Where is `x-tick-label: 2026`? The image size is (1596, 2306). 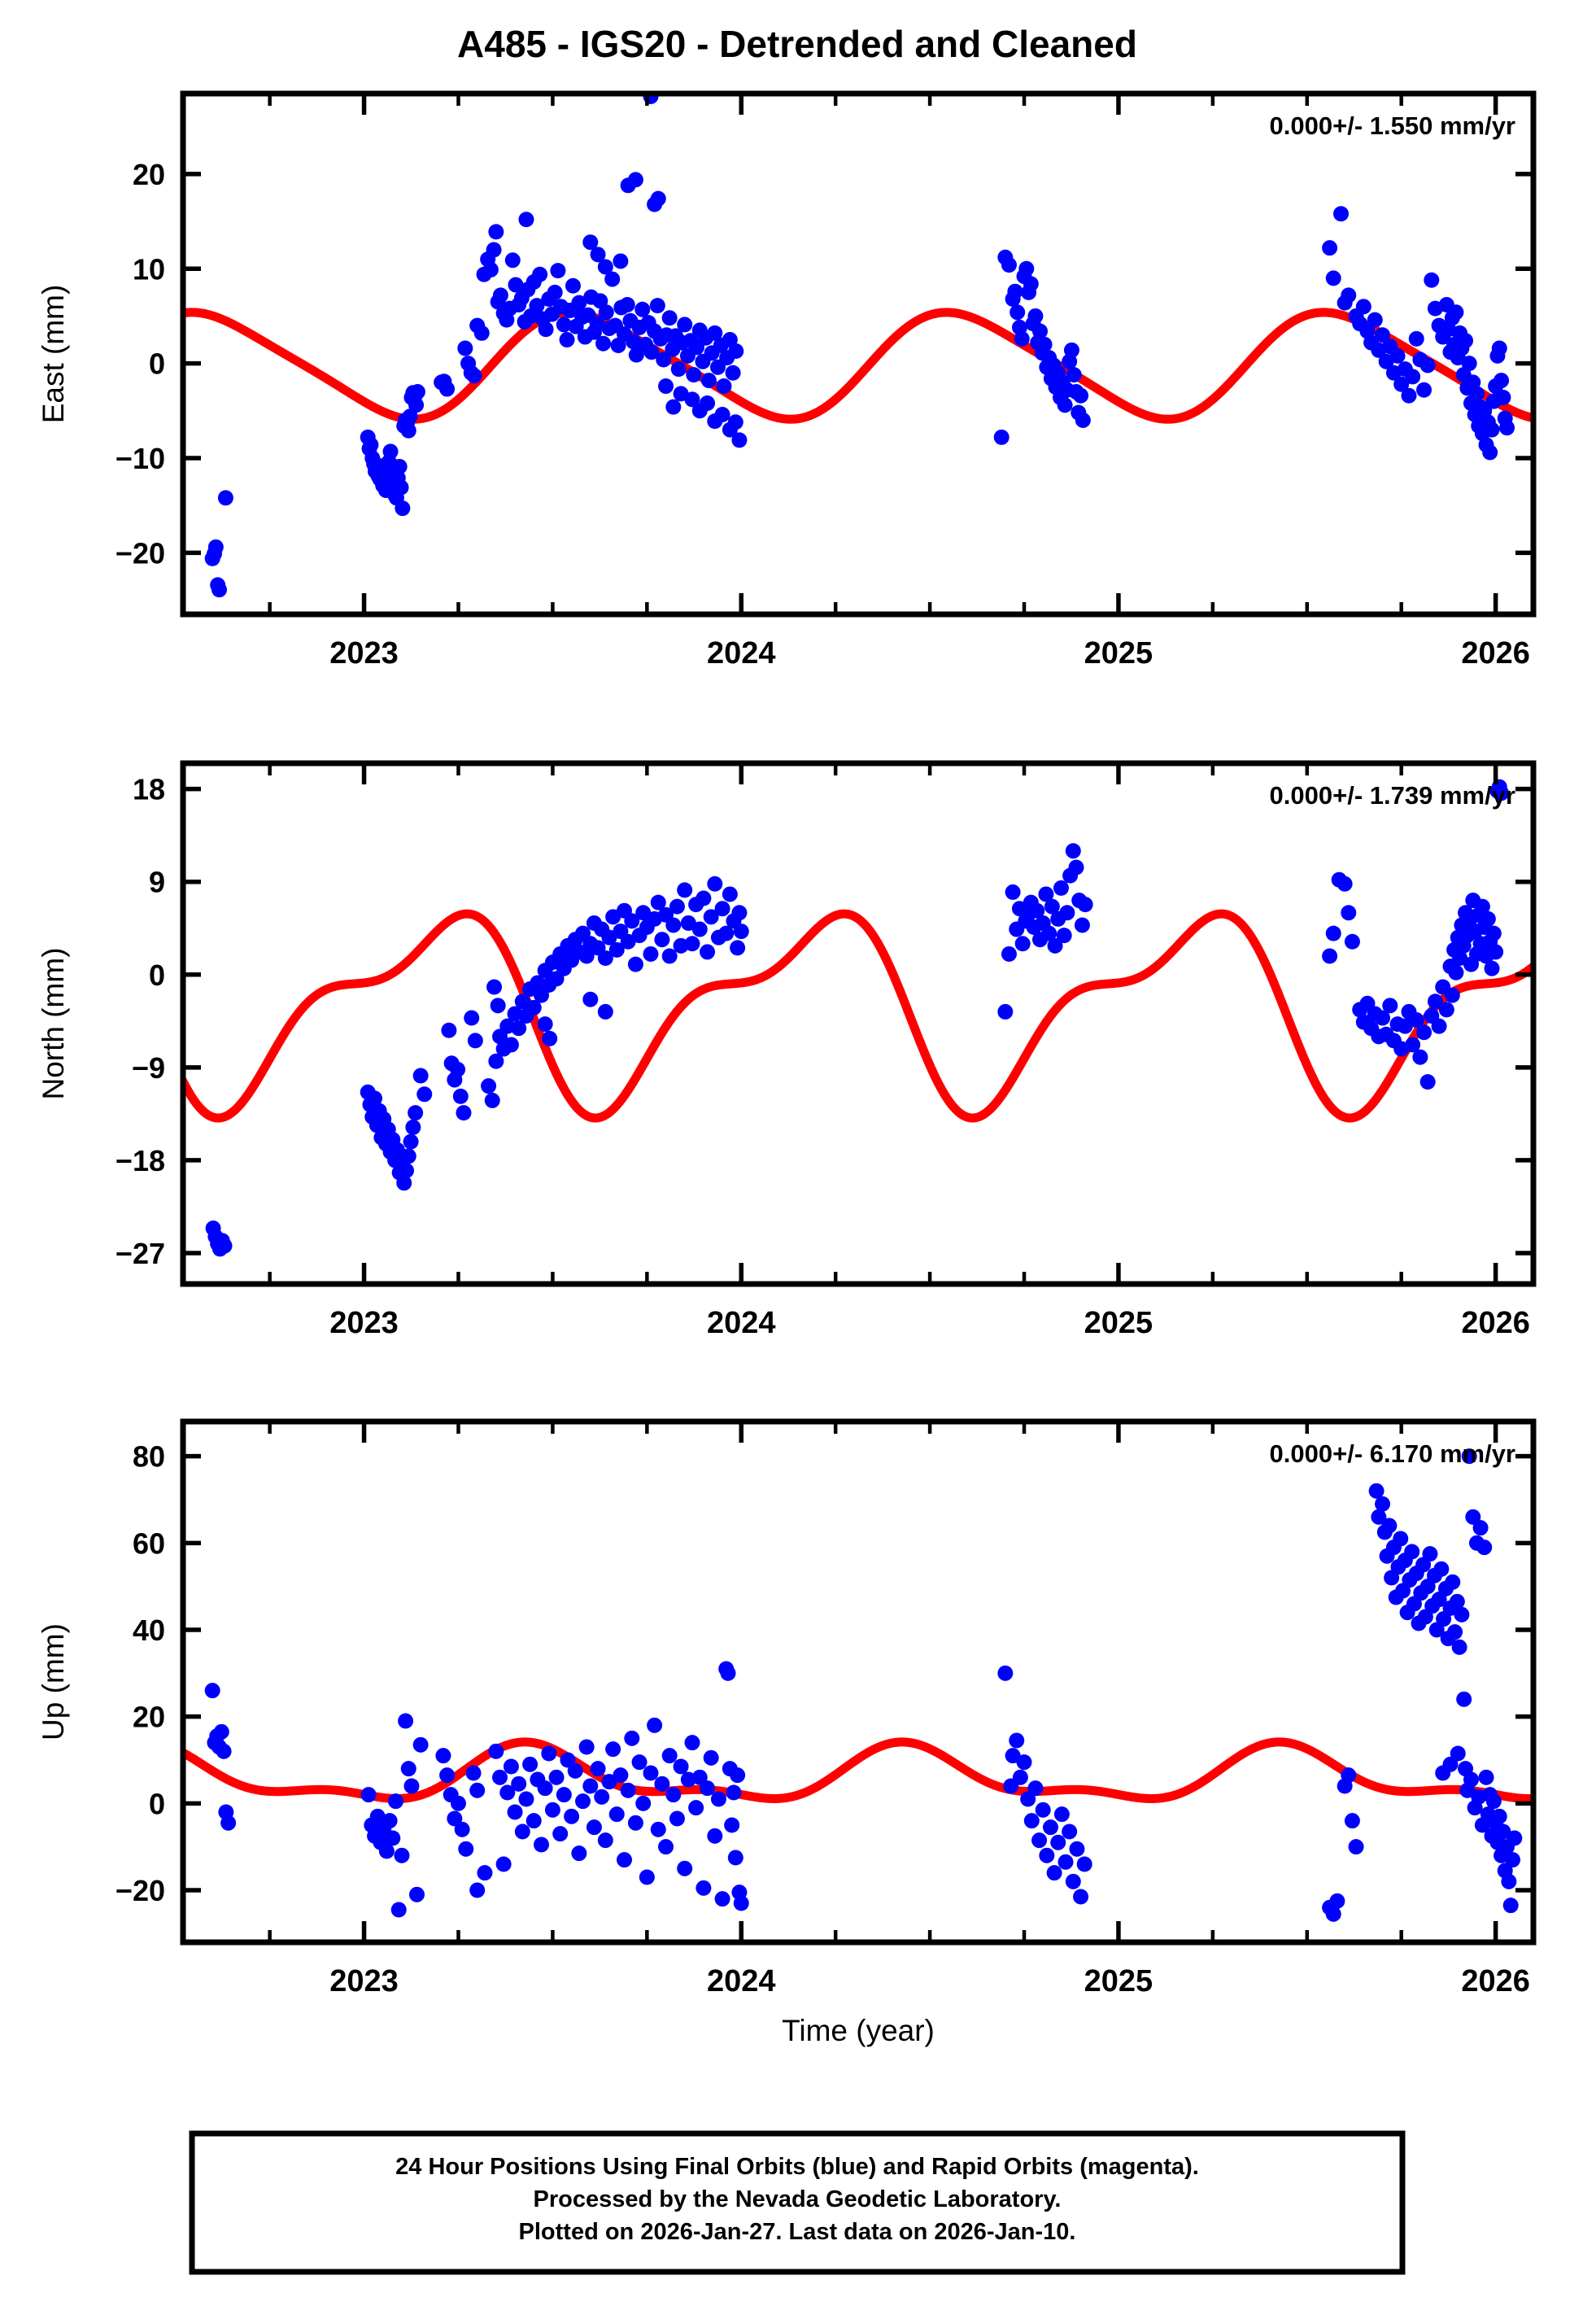 x-tick-label: 2026 is located at coordinates (1495, 1981).